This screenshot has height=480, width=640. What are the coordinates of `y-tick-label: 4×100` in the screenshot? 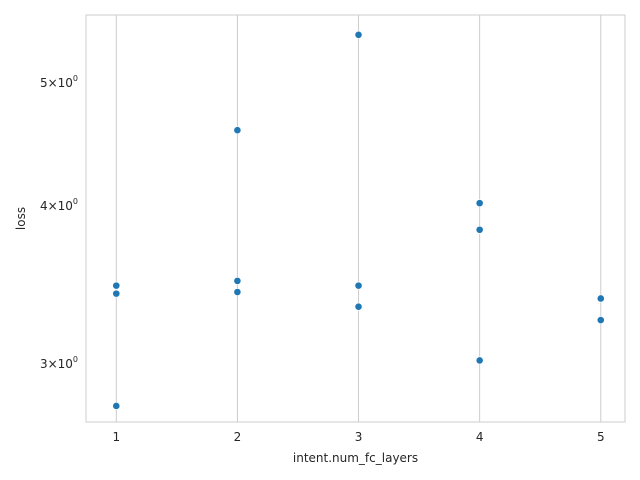 It's located at (59, 205).